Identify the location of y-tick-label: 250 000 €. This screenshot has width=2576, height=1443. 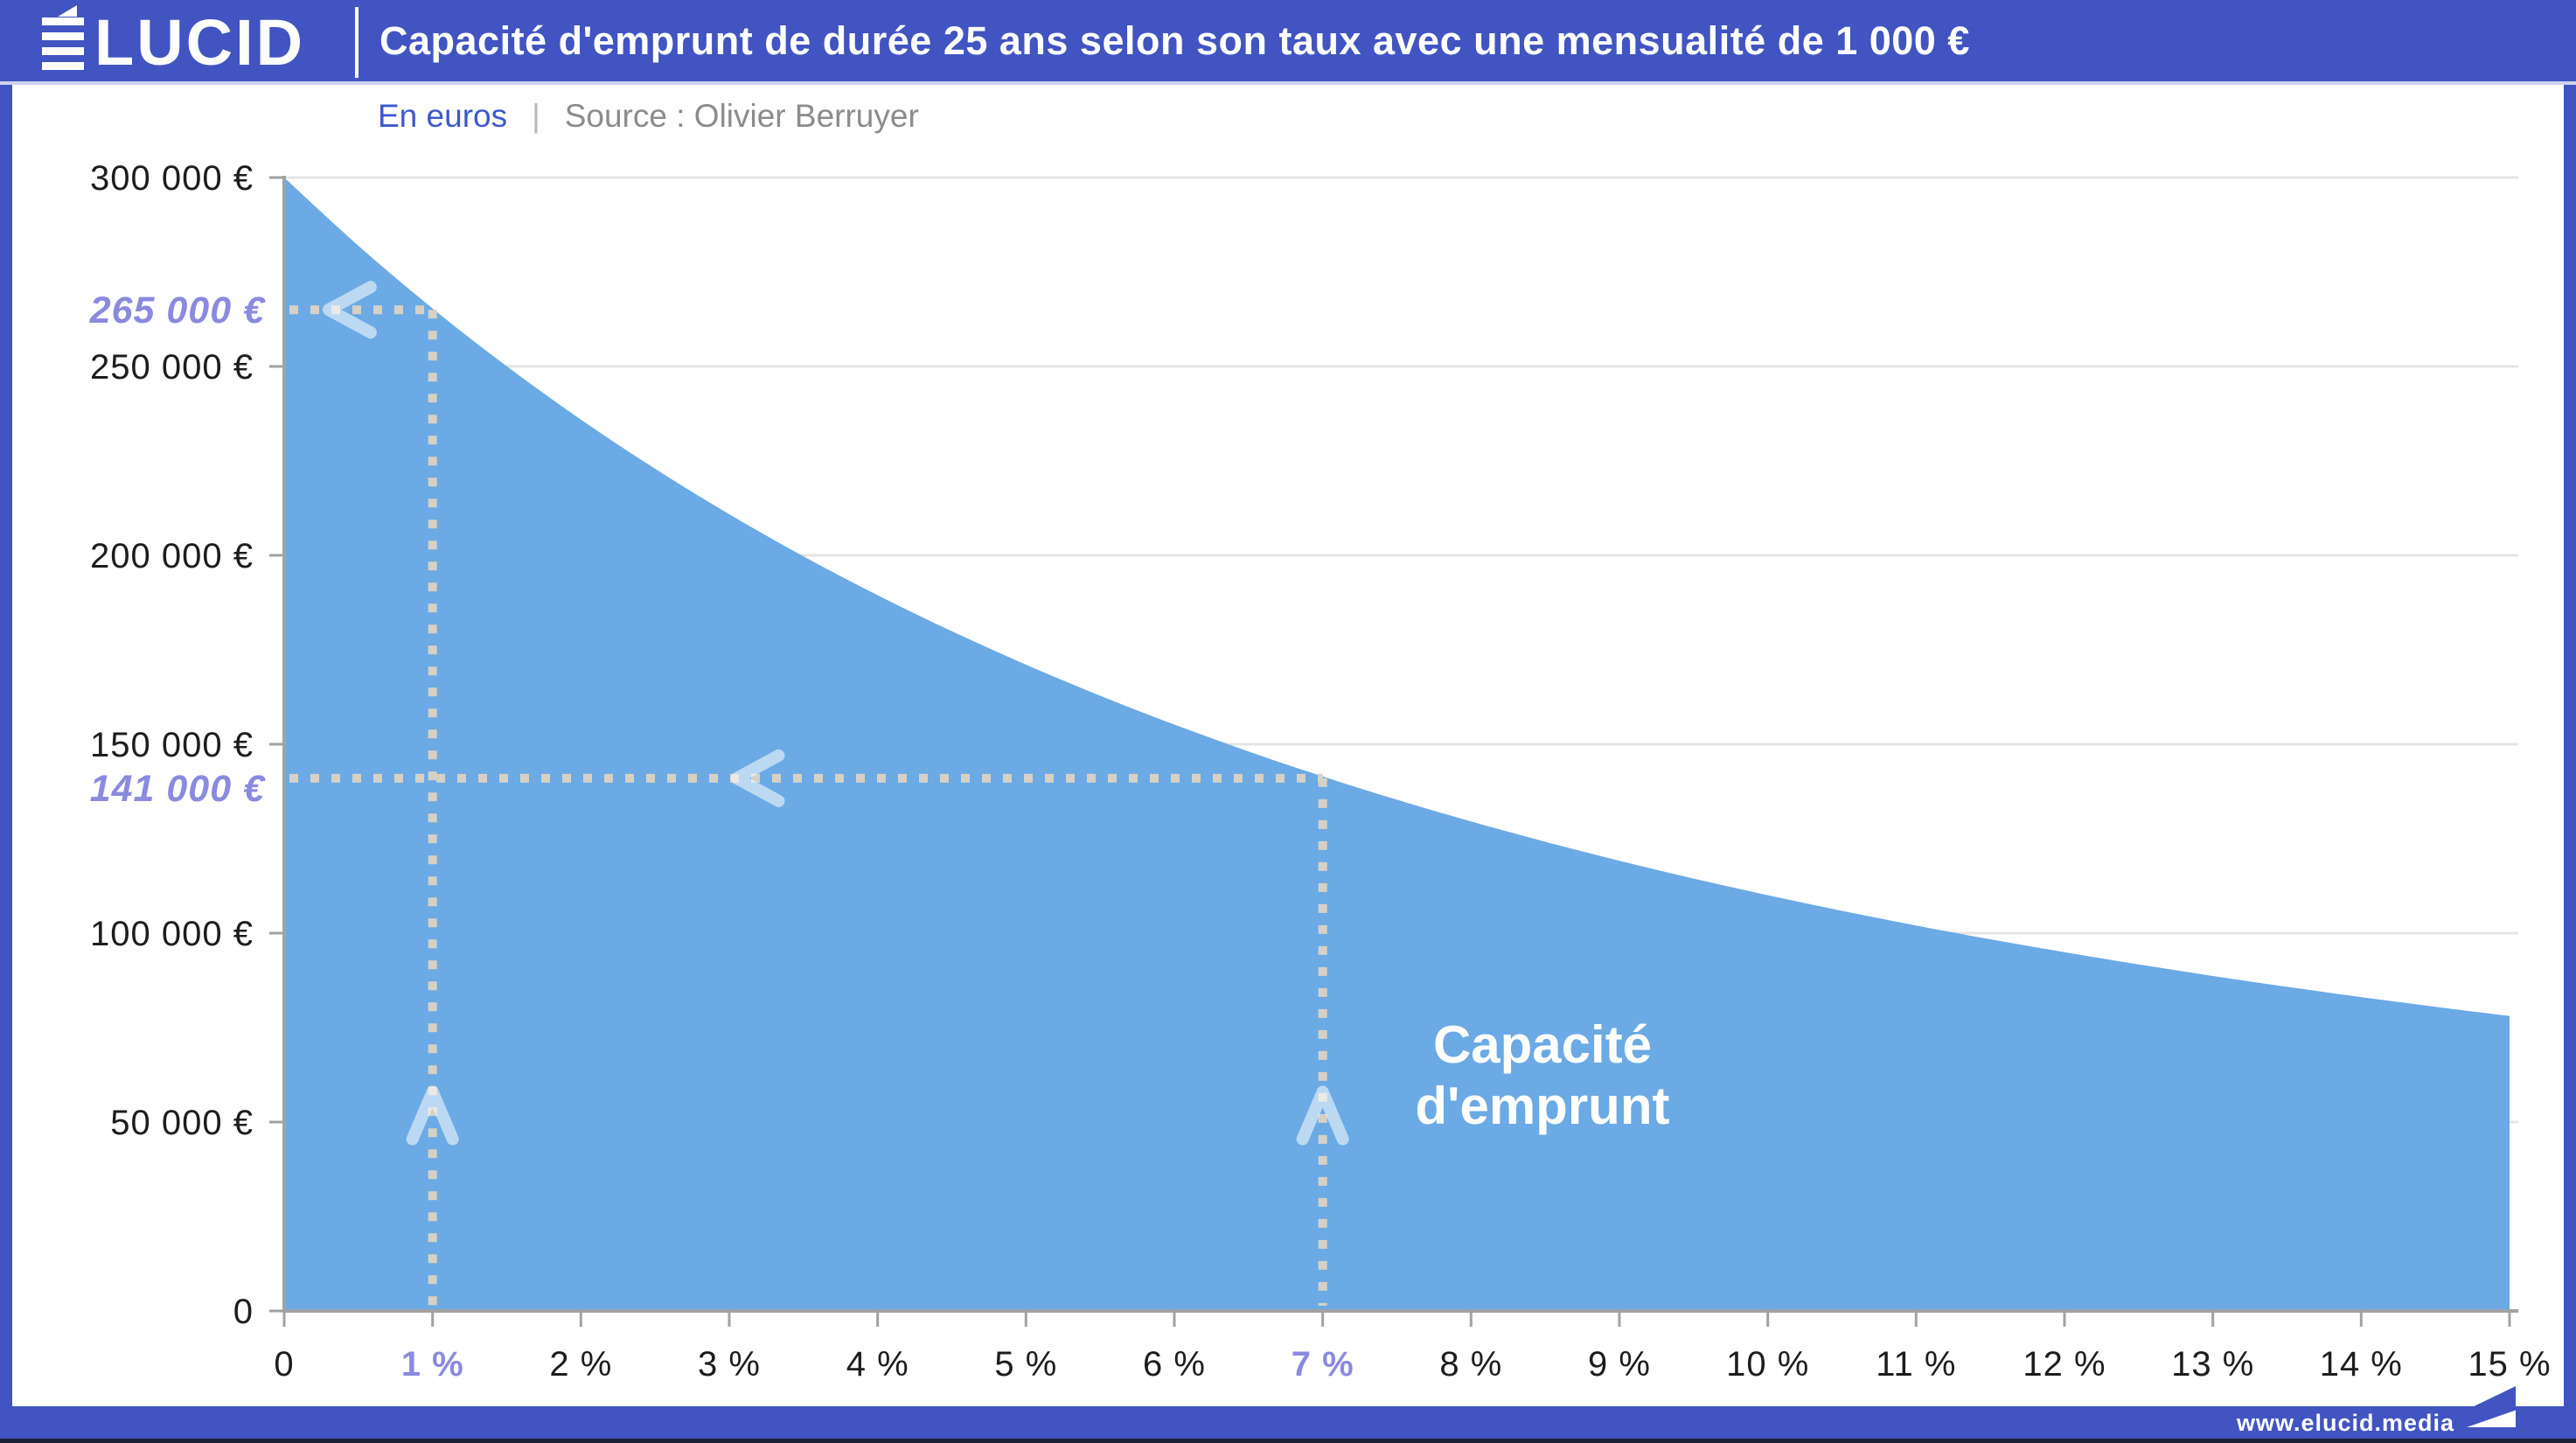
(172, 367).